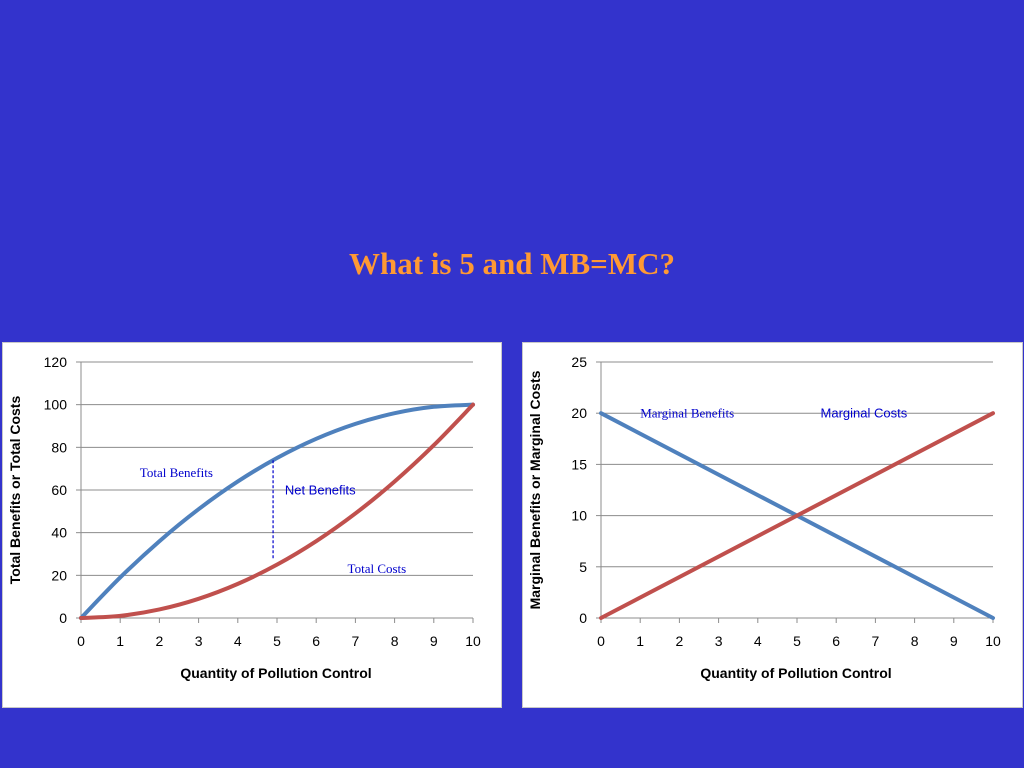 The width and height of the screenshot is (1024, 768). I want to click on y-tick-label: 5, so click(583, 567).